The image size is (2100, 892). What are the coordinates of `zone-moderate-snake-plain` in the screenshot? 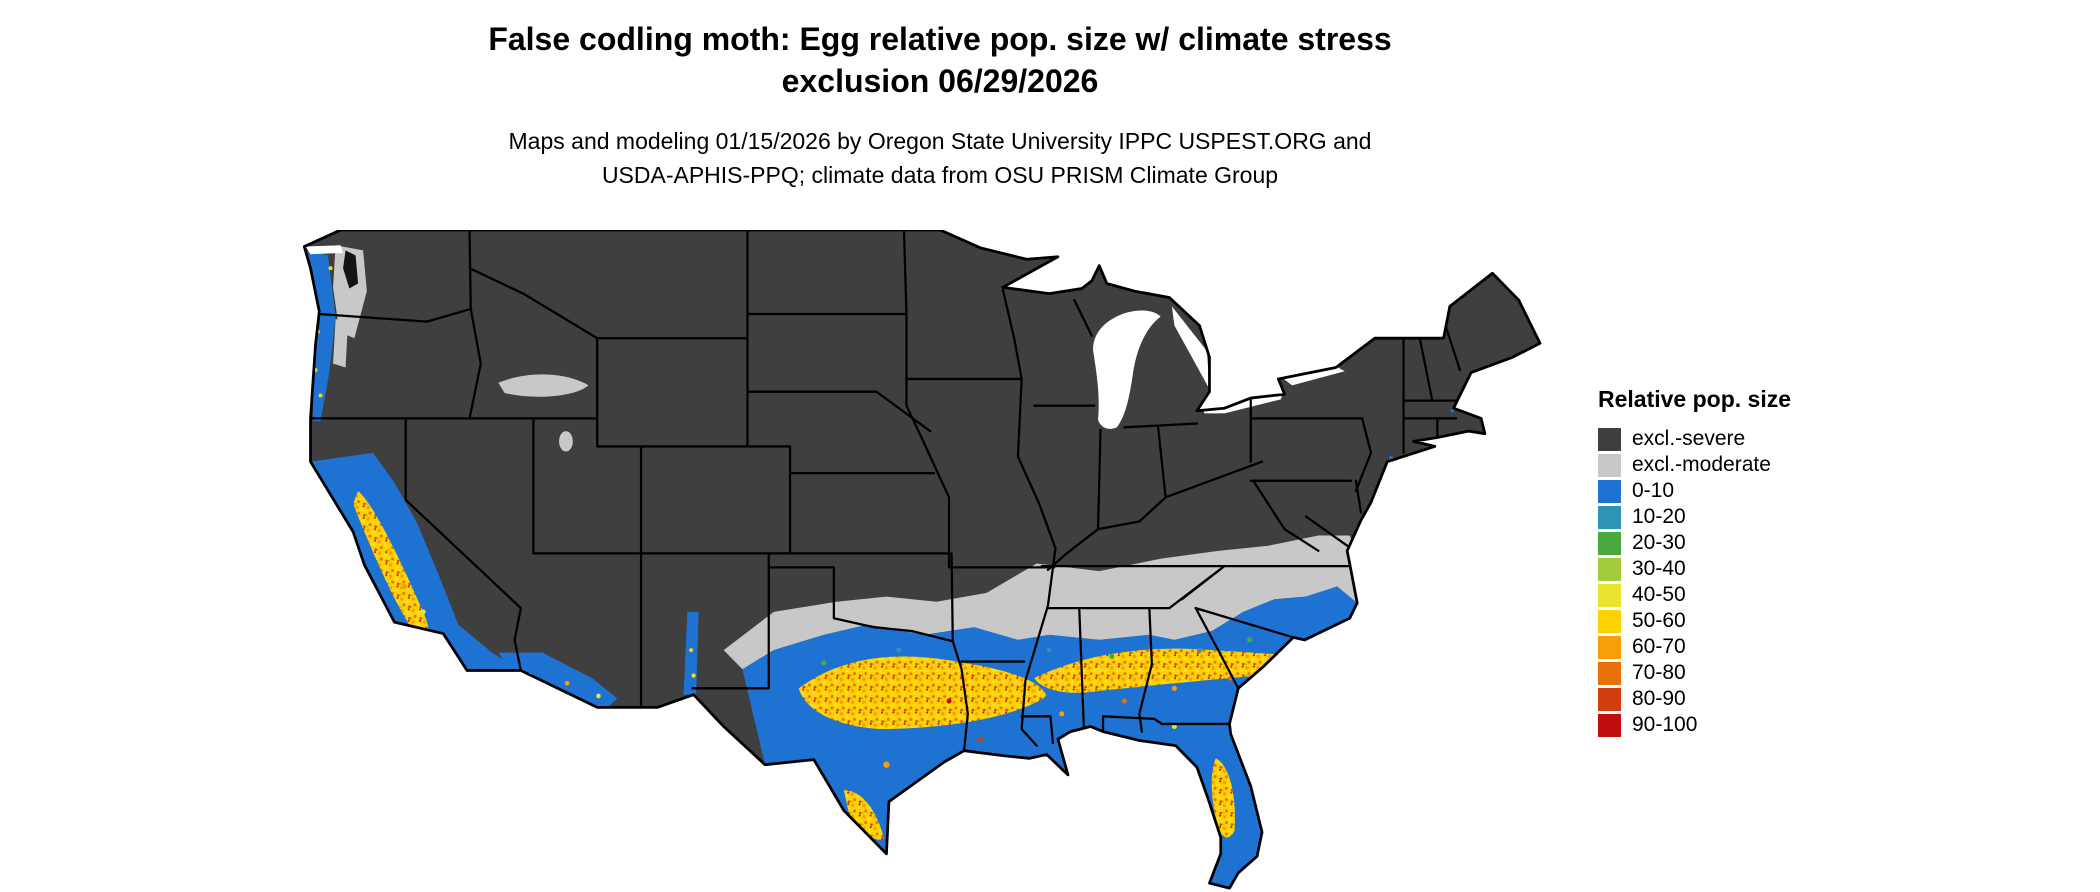 It's located at (543, 385).